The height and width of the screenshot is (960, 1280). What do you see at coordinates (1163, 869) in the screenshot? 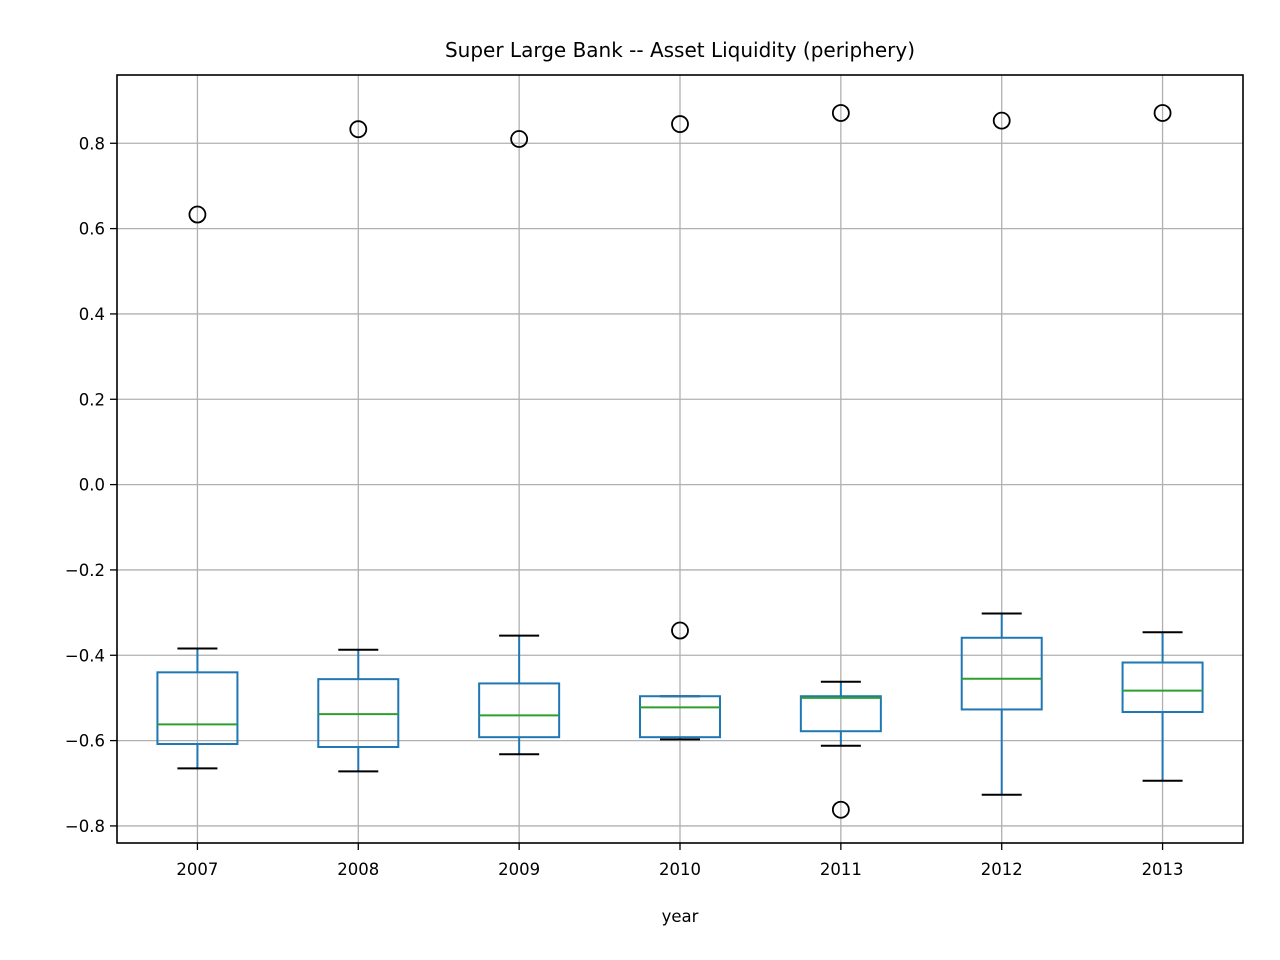
I see `x-tick-label: 2013` at bounding box center [1163, 869].